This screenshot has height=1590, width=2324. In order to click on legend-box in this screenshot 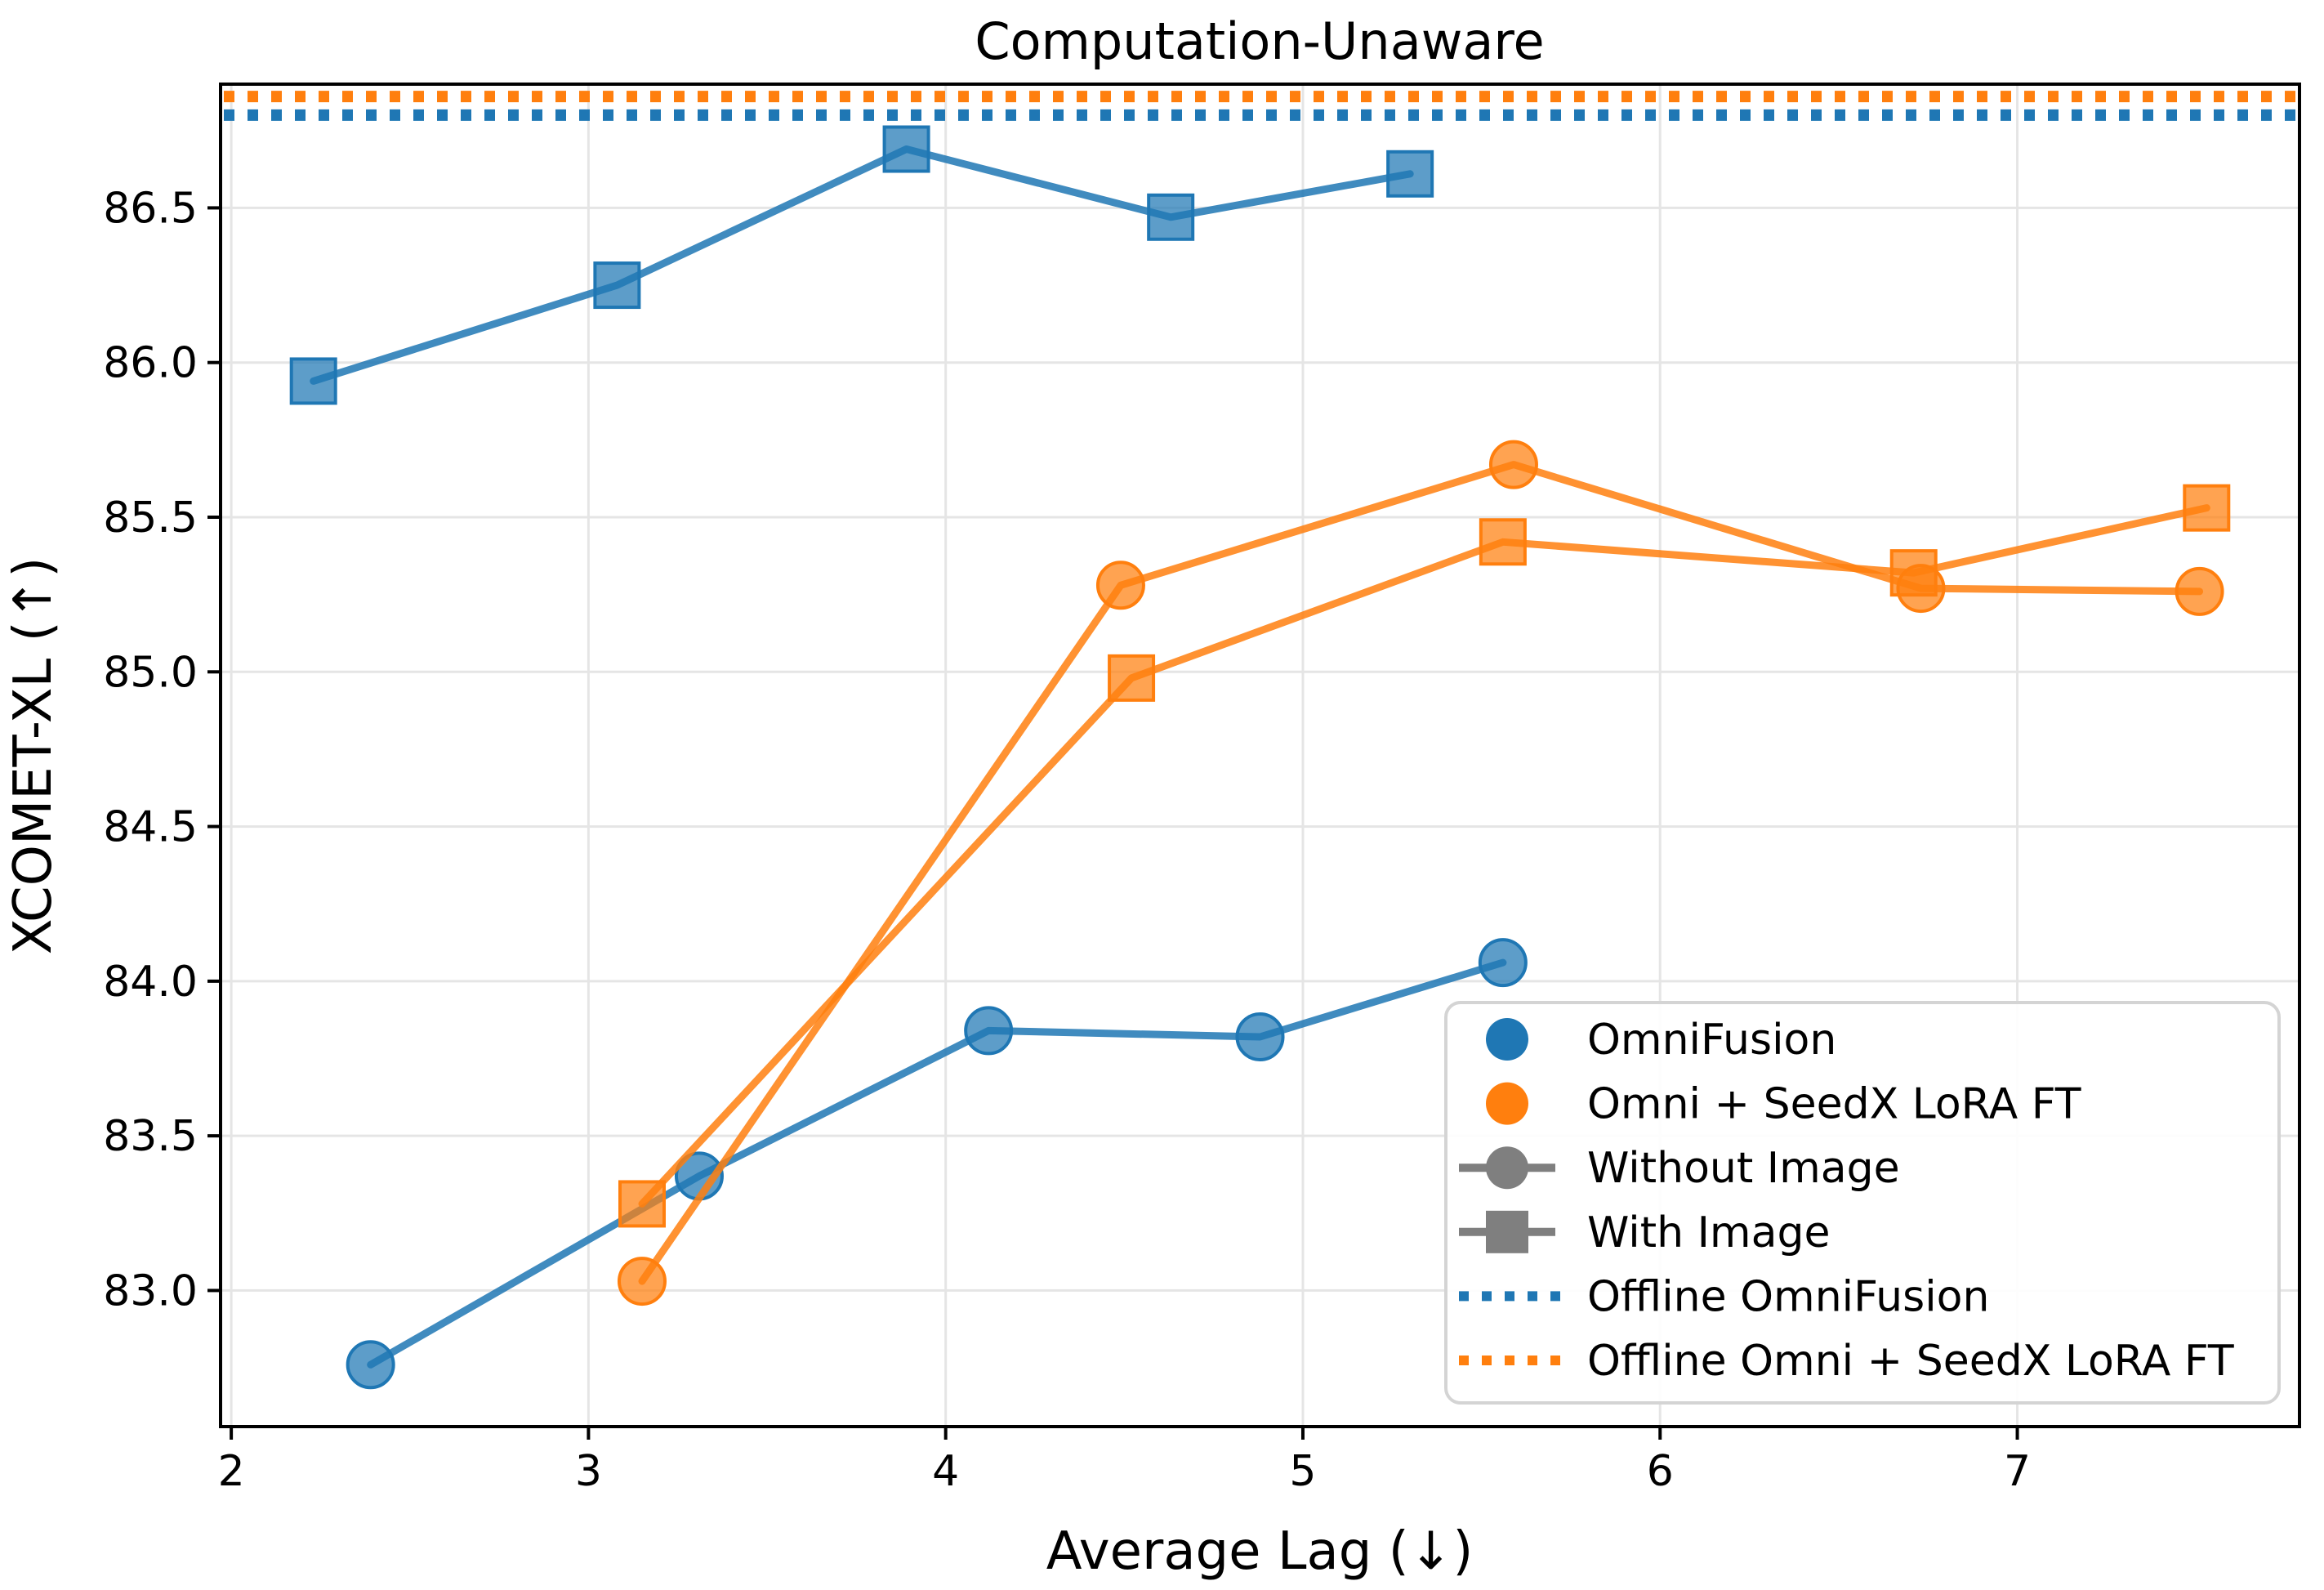, I will do `click(1862, 1203)`.